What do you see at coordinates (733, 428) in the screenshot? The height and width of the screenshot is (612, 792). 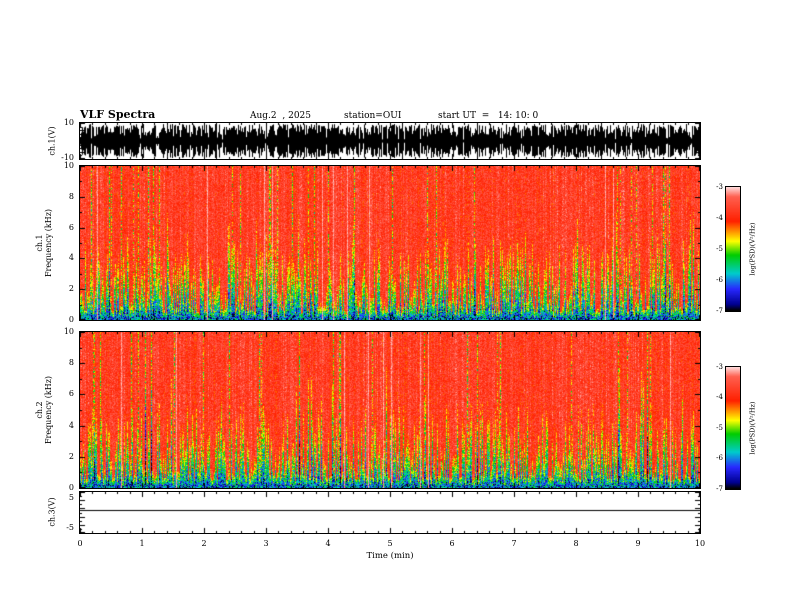 I see `colorbar-ch2` at bounding box center [733, 428].